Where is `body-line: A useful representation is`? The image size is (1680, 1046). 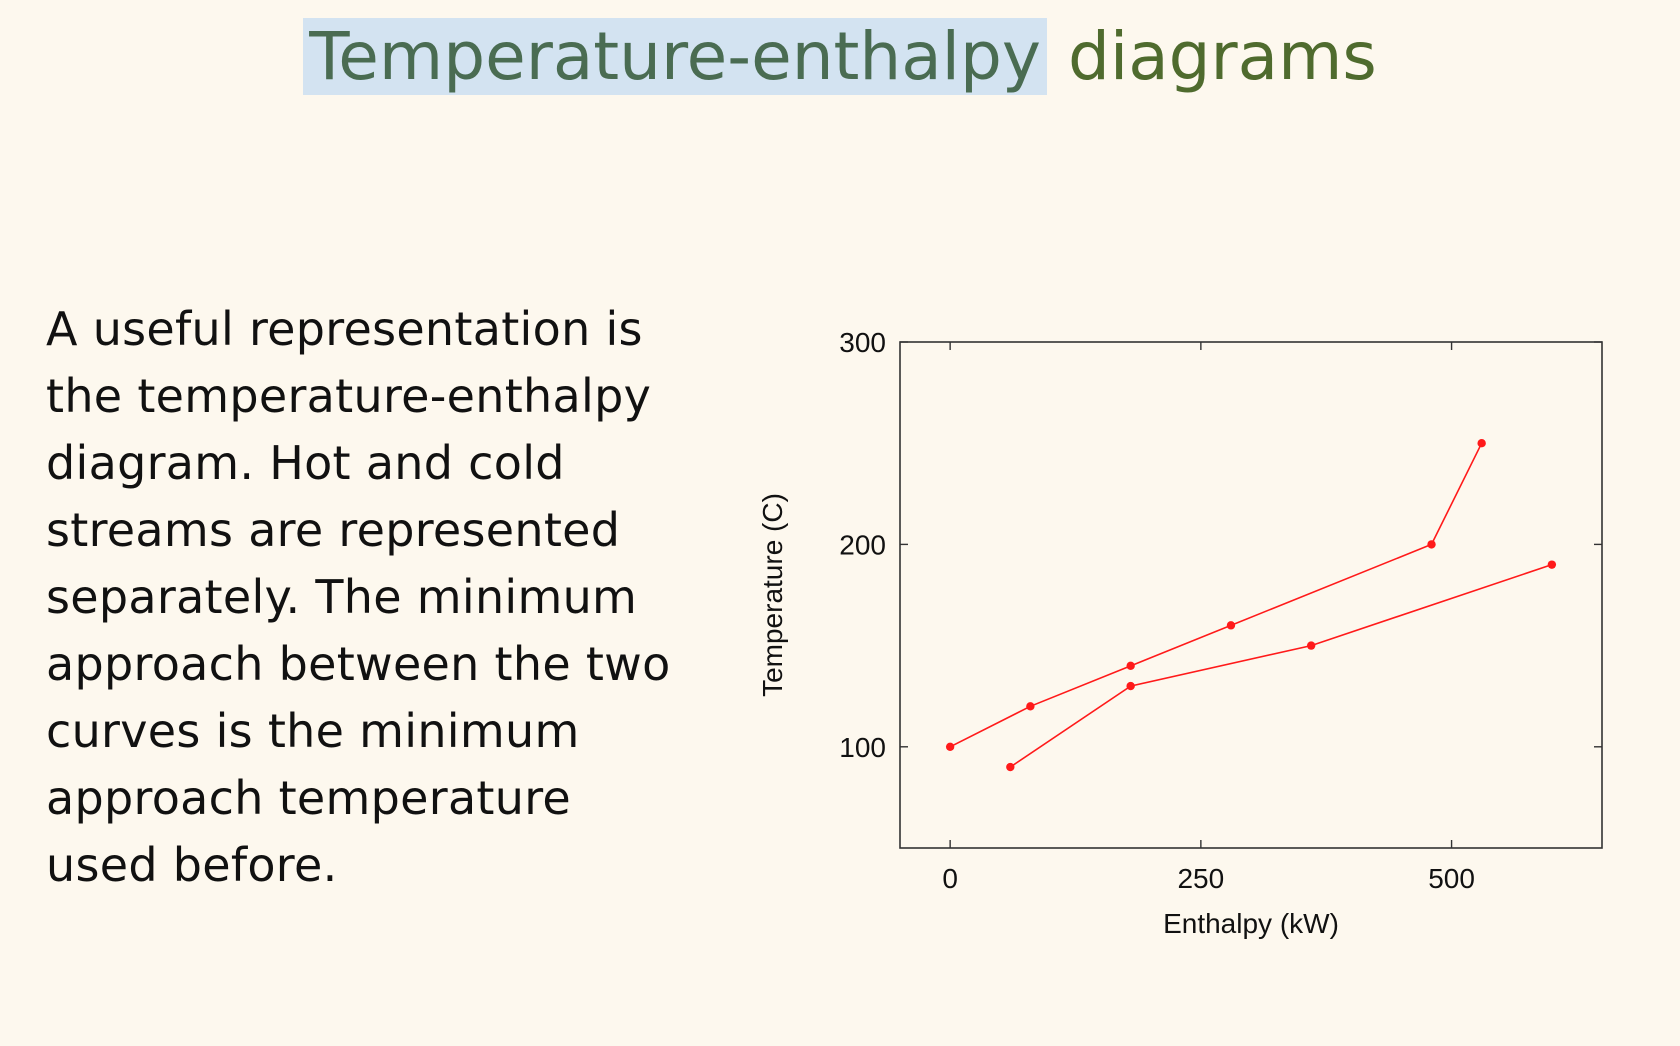 body-line: A useful representation is is located at coordinates (344, 329).